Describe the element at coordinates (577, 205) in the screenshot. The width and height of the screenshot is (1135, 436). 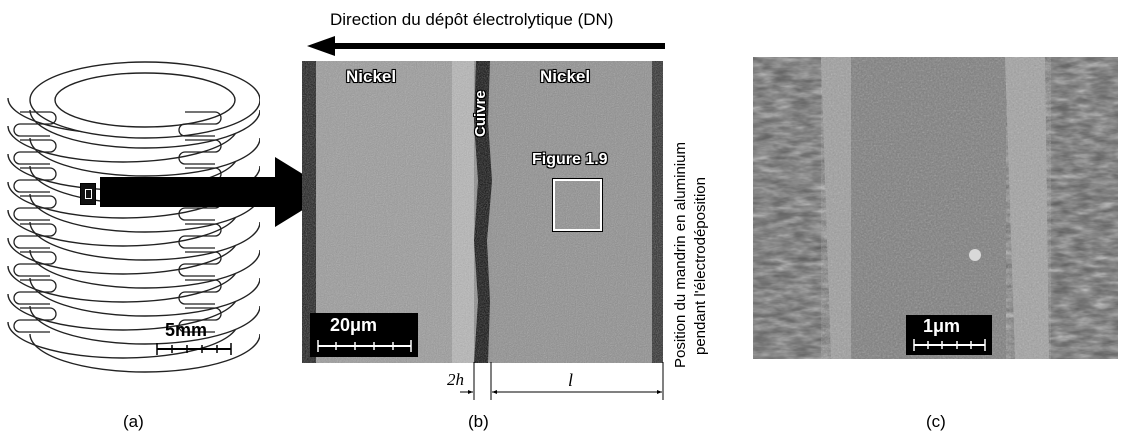
I see `figure-ref-box` at that location.